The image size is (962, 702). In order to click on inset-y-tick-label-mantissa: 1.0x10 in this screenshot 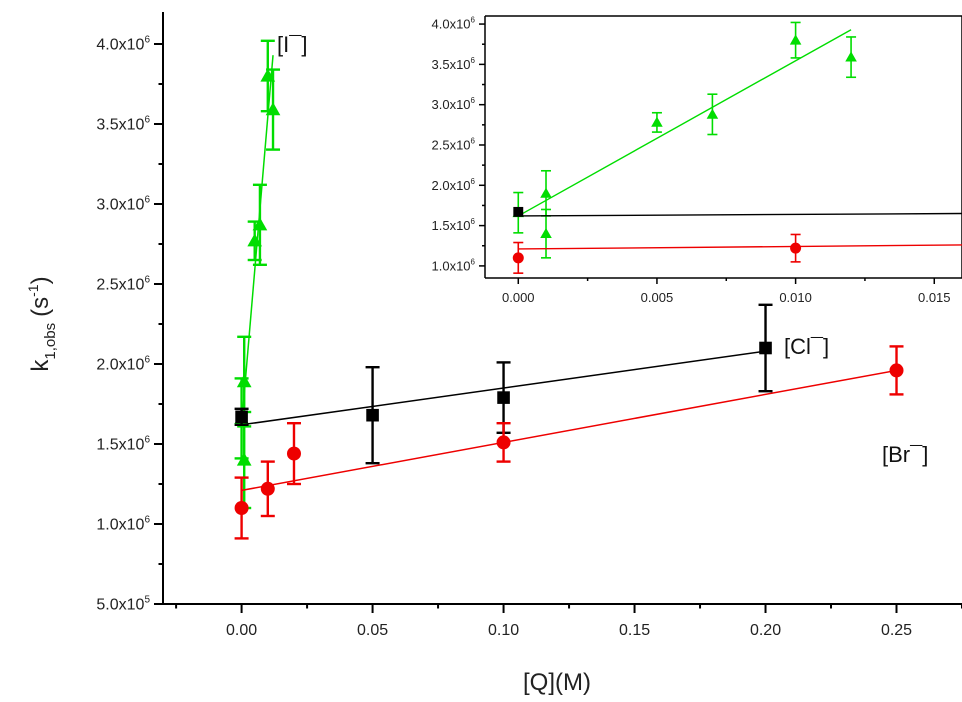, I will do `click(451, 265)`.